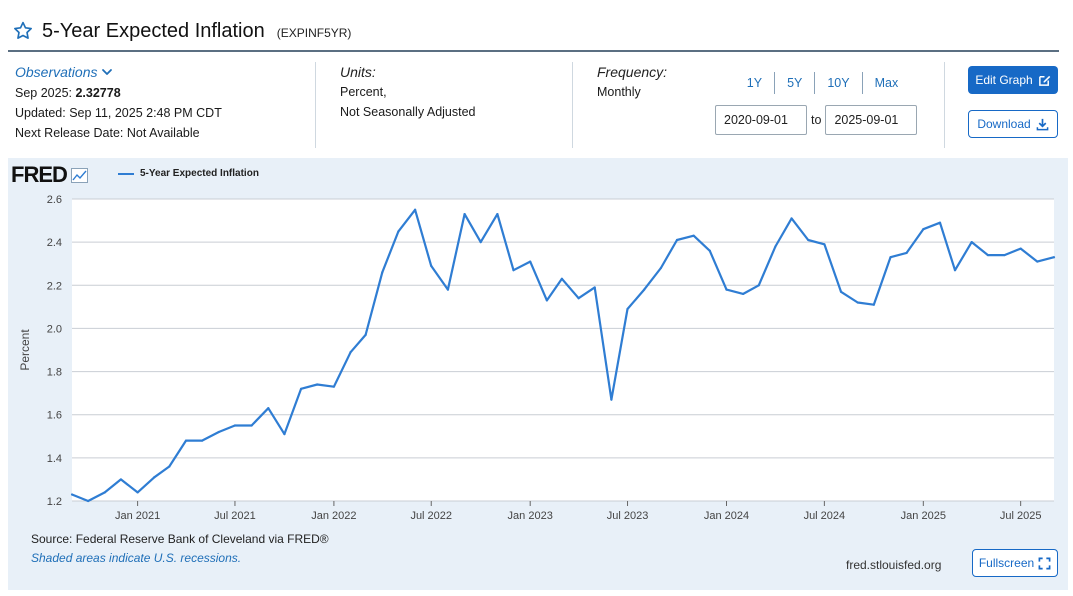  I want to click on title-row: 5-Year Expected Inflation (EXPINF5YR), so click(181, 31).